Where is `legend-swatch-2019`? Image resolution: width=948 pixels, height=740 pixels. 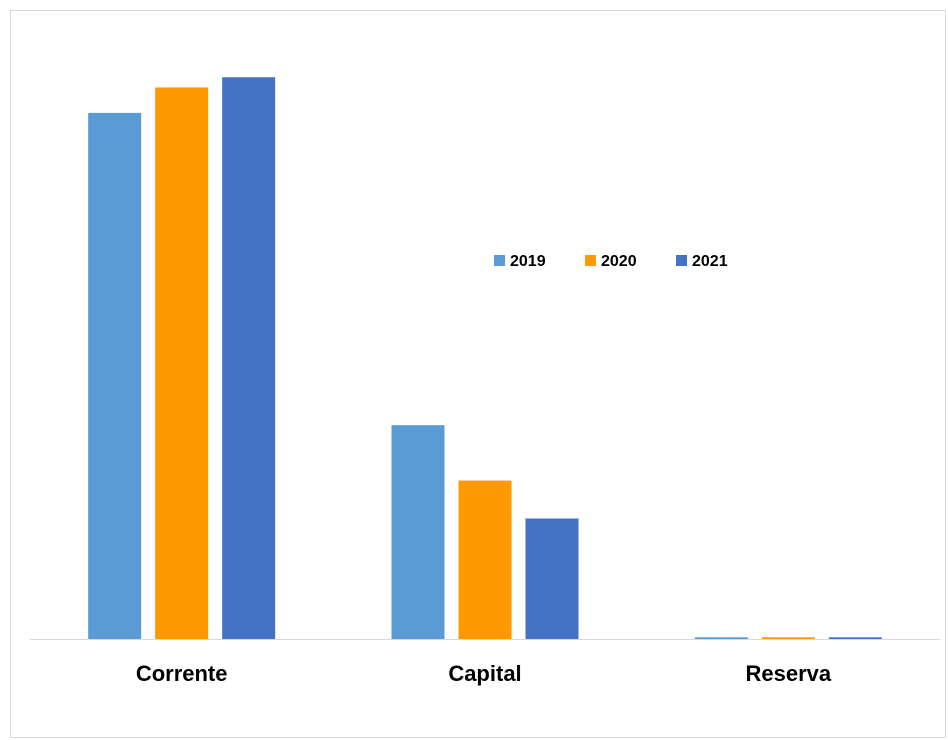 legend-swatch-2019 is located at coordinates (499, 260).